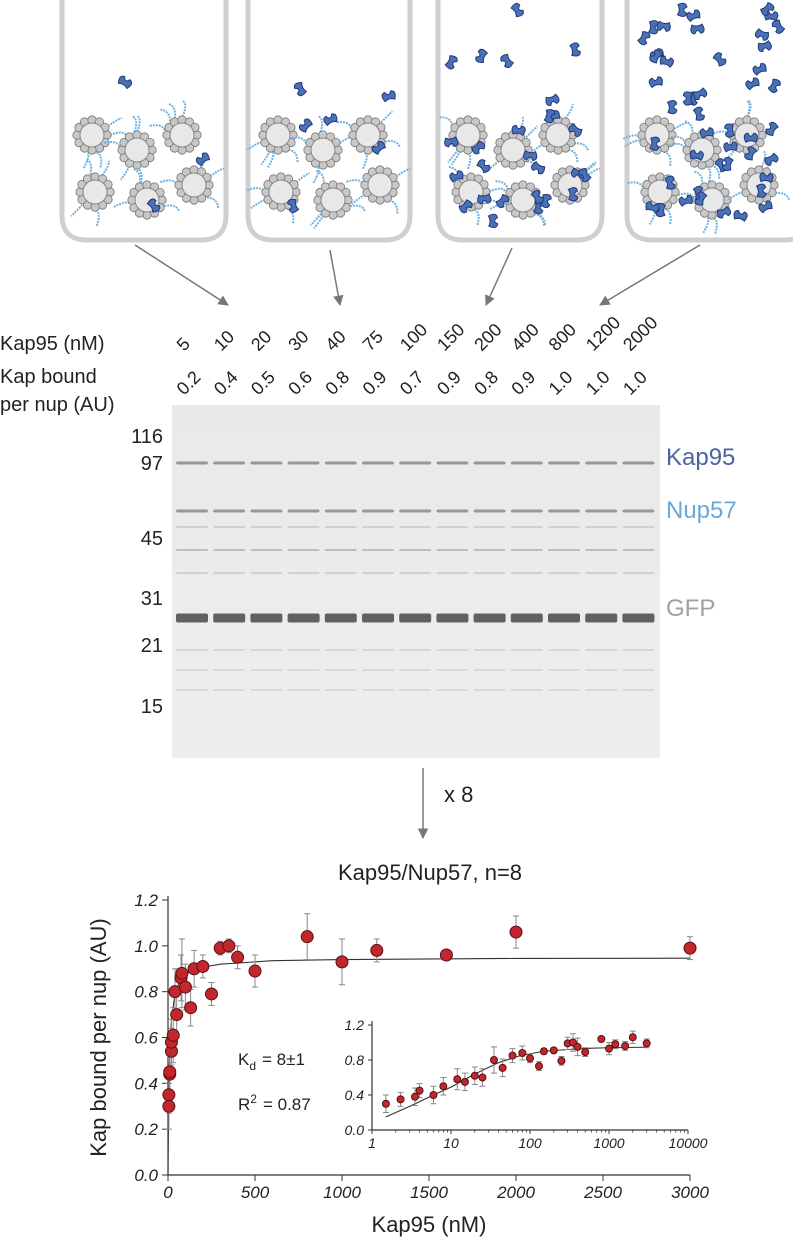  I want to click on concentration-value: 30, so click(298, 341).